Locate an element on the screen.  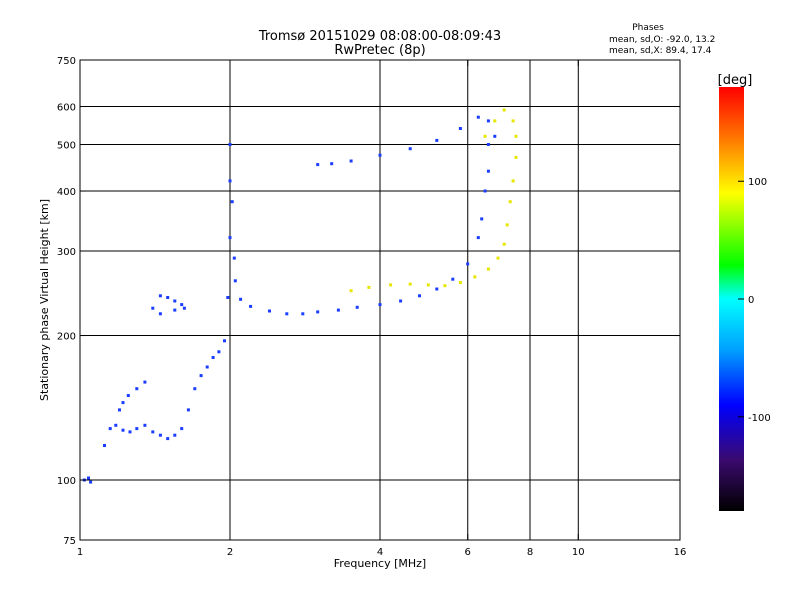
x-tick-label: 10 is located at coordinates (578, 552).